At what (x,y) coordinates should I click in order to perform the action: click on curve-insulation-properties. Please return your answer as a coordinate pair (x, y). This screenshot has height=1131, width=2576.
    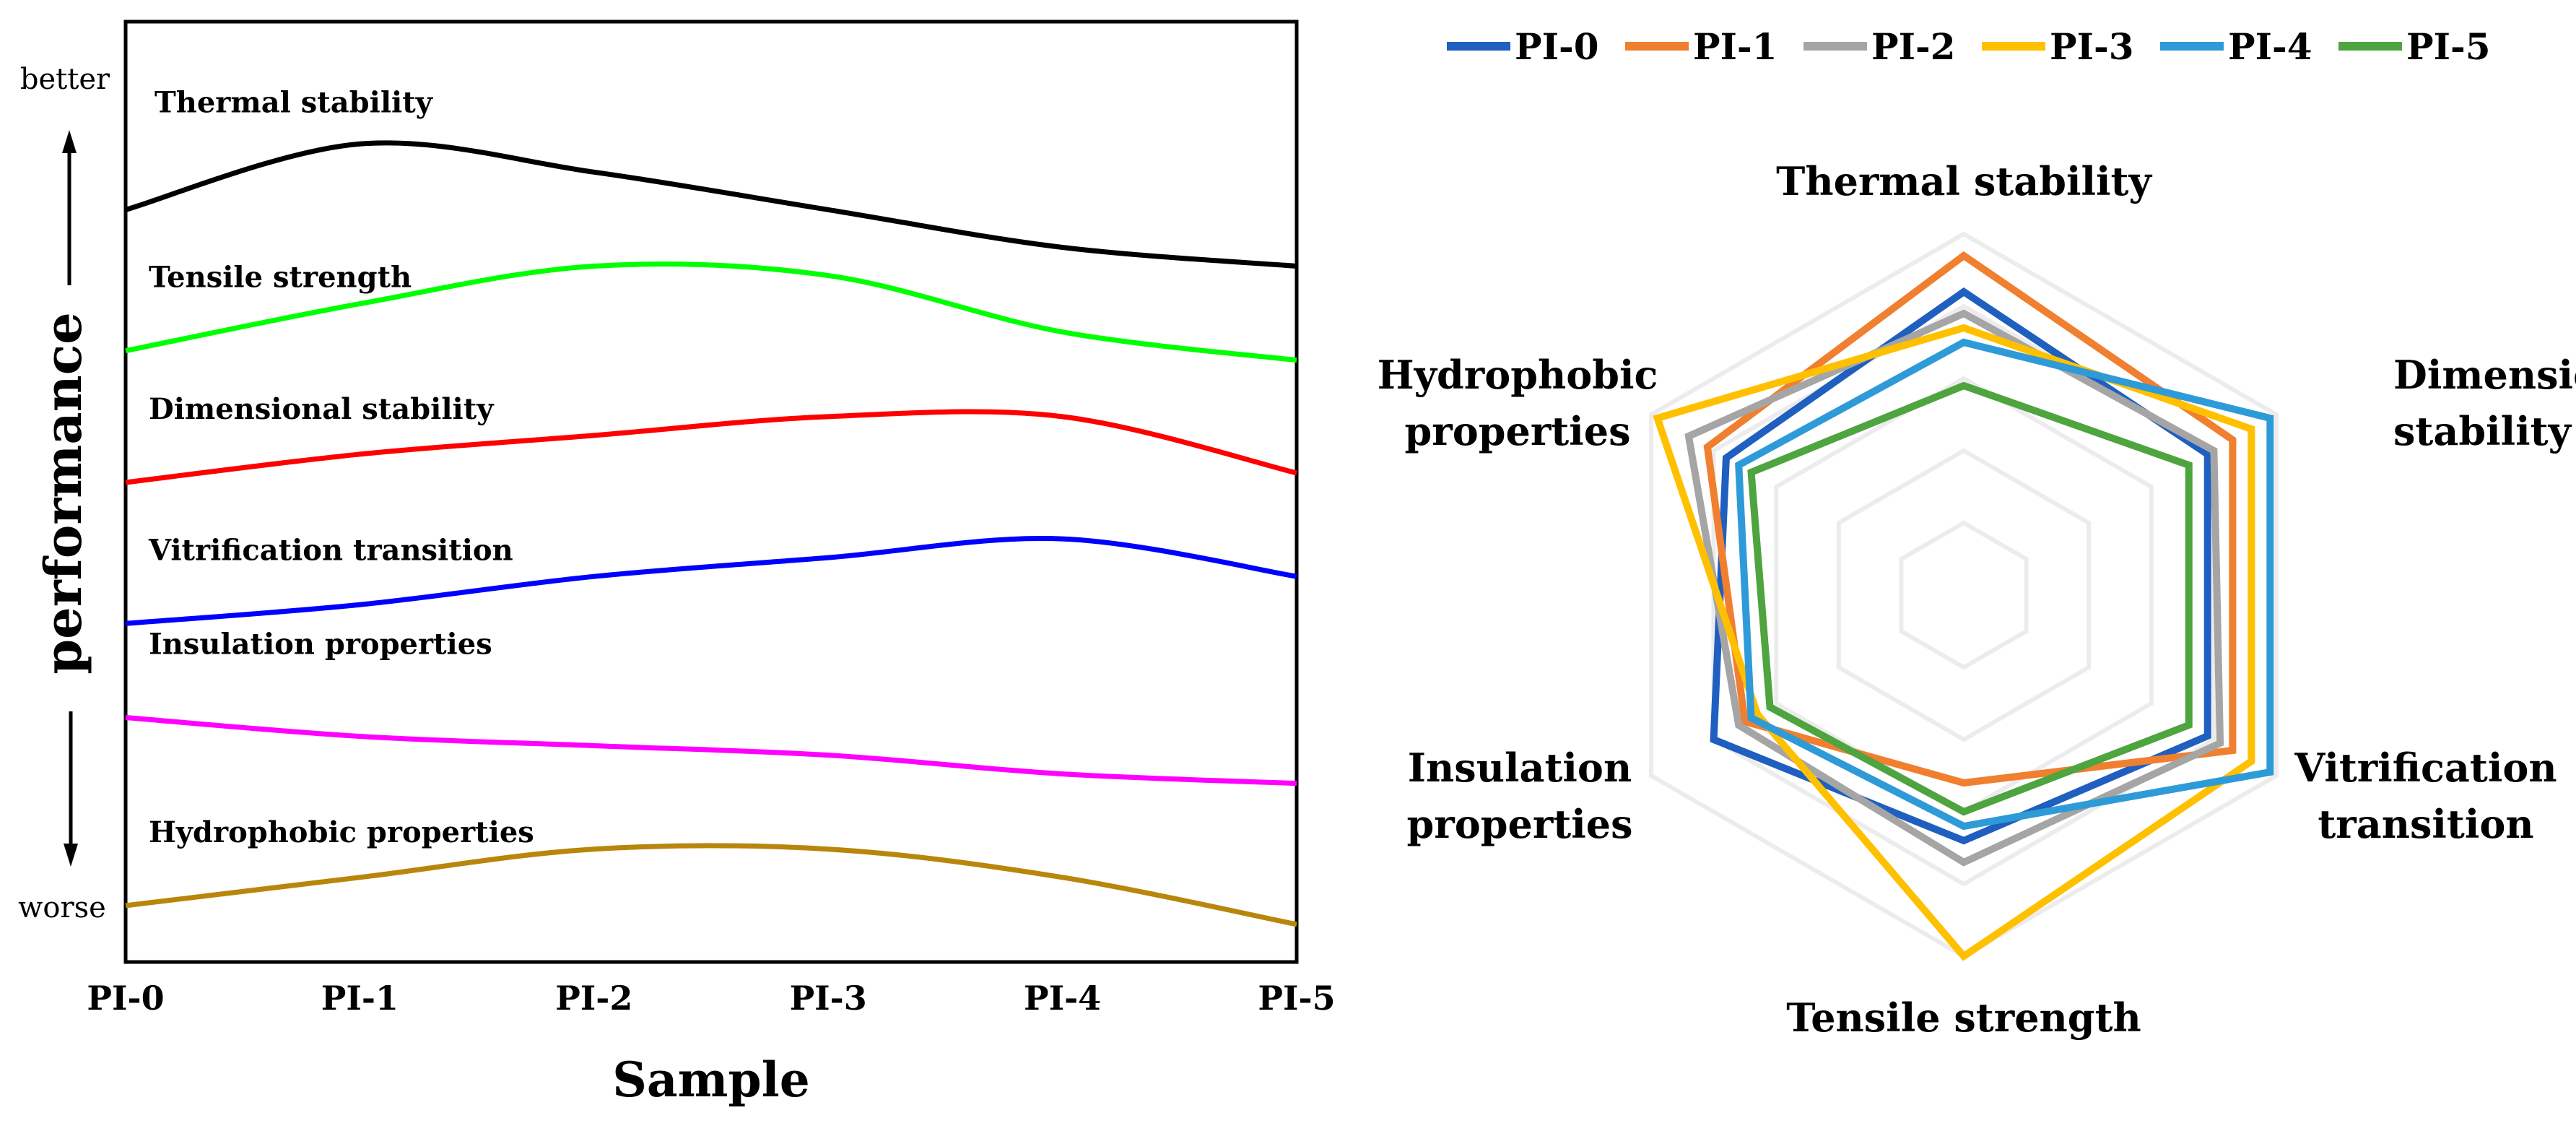
    Looking at the image, I should click on (711, 750).